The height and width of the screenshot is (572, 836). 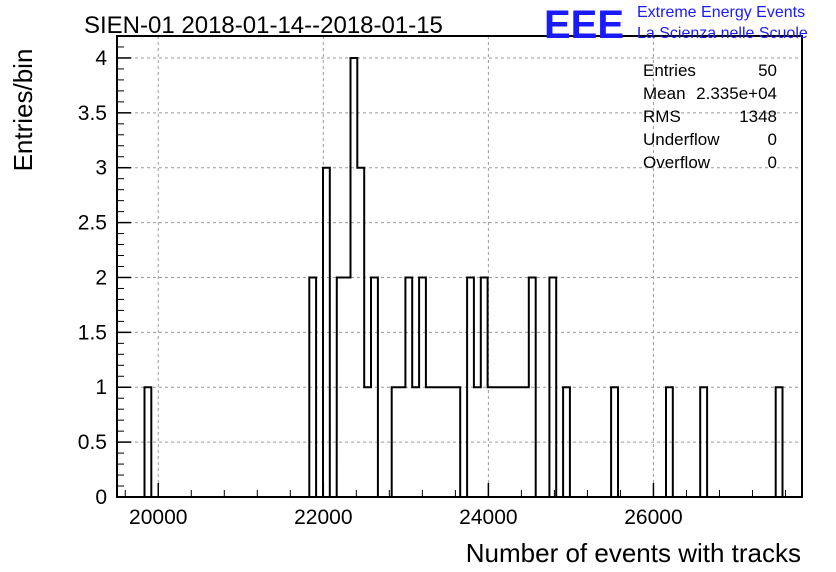 What do you see at coordinates (92, 332) in the screenshot?
I see `y-tick-label: 1.5` at bounding box center [92, 332].